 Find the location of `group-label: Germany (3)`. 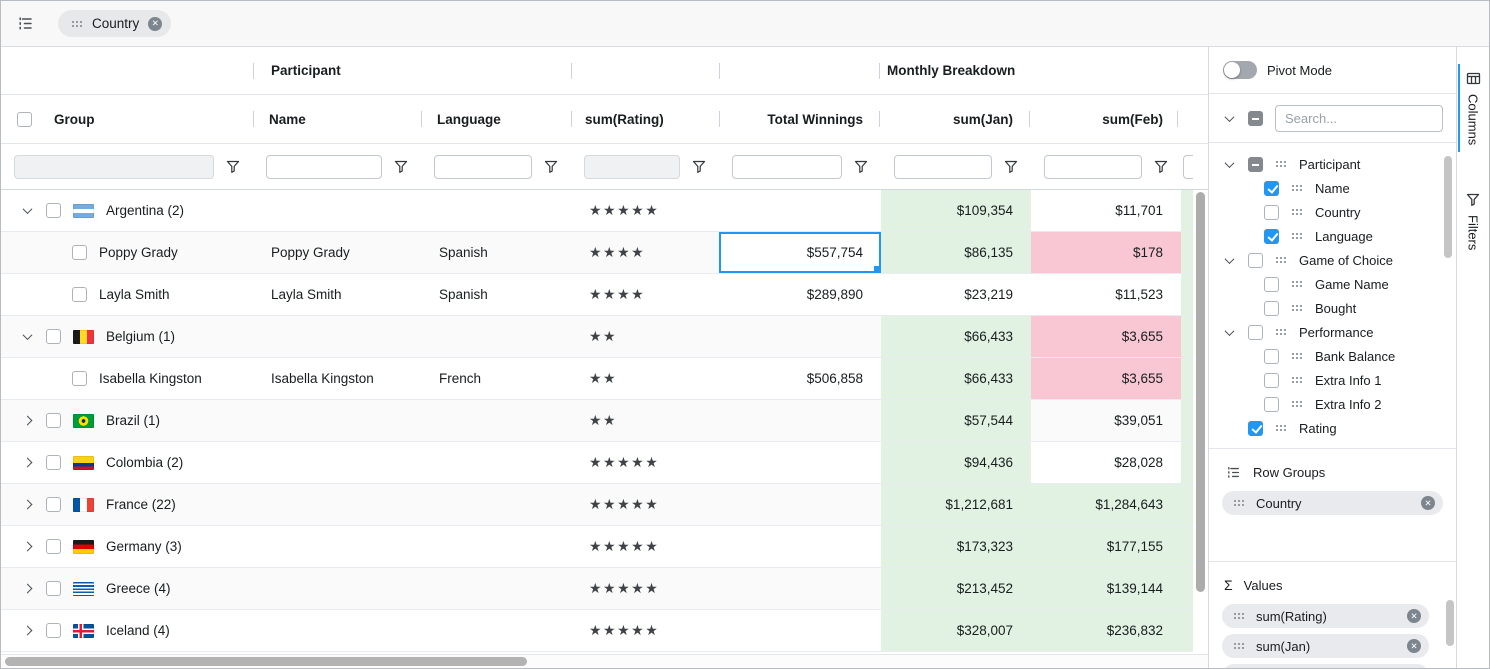

group-label: Germany (3) is located at coordinates (144, 546).